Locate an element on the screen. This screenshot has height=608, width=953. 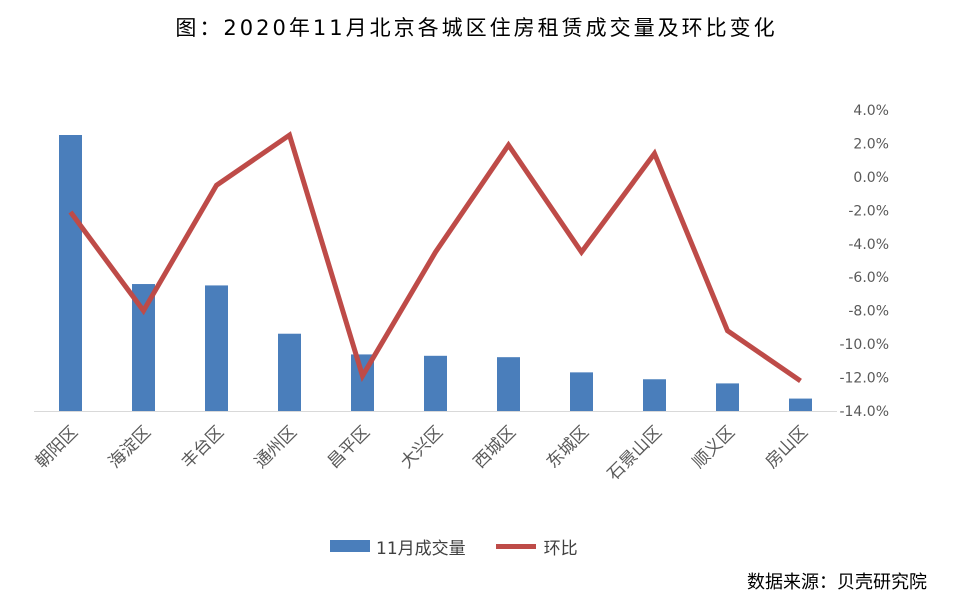
chart-title: 图：2020年11月北京各城区住房租赁成交量及环比变化 is located at coordinates (476, 28).